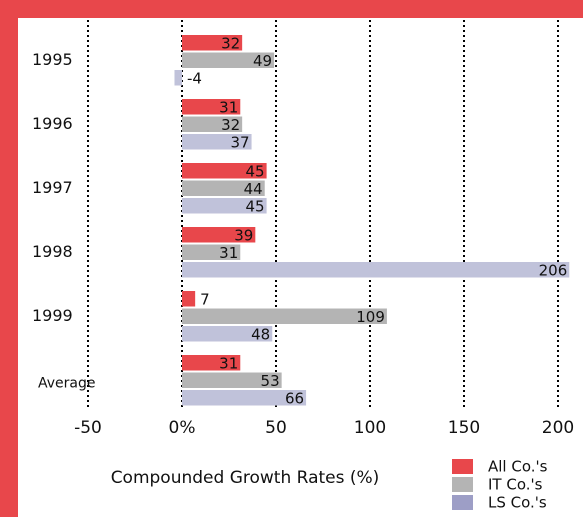 This screenshot has height=517, width=583. What do you see at coordinates (88, 428) in the screenshot?
I see `x-tick-label: -50` at bounding box center [88, 428].